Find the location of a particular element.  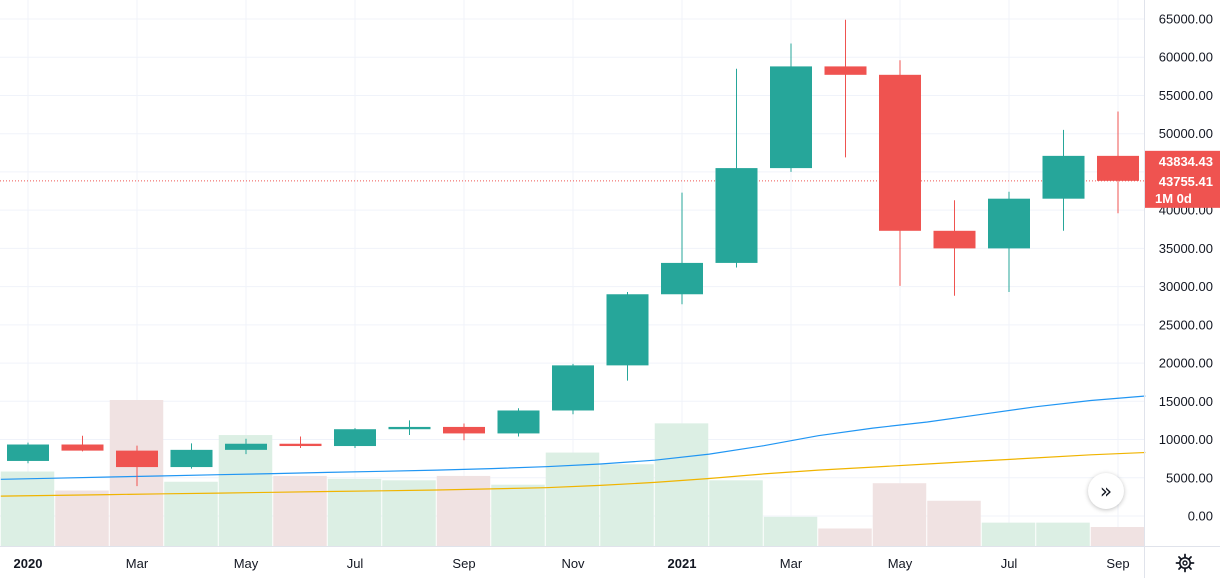

double-chevron-right-icon: » is located at coordinates (1106, 491).